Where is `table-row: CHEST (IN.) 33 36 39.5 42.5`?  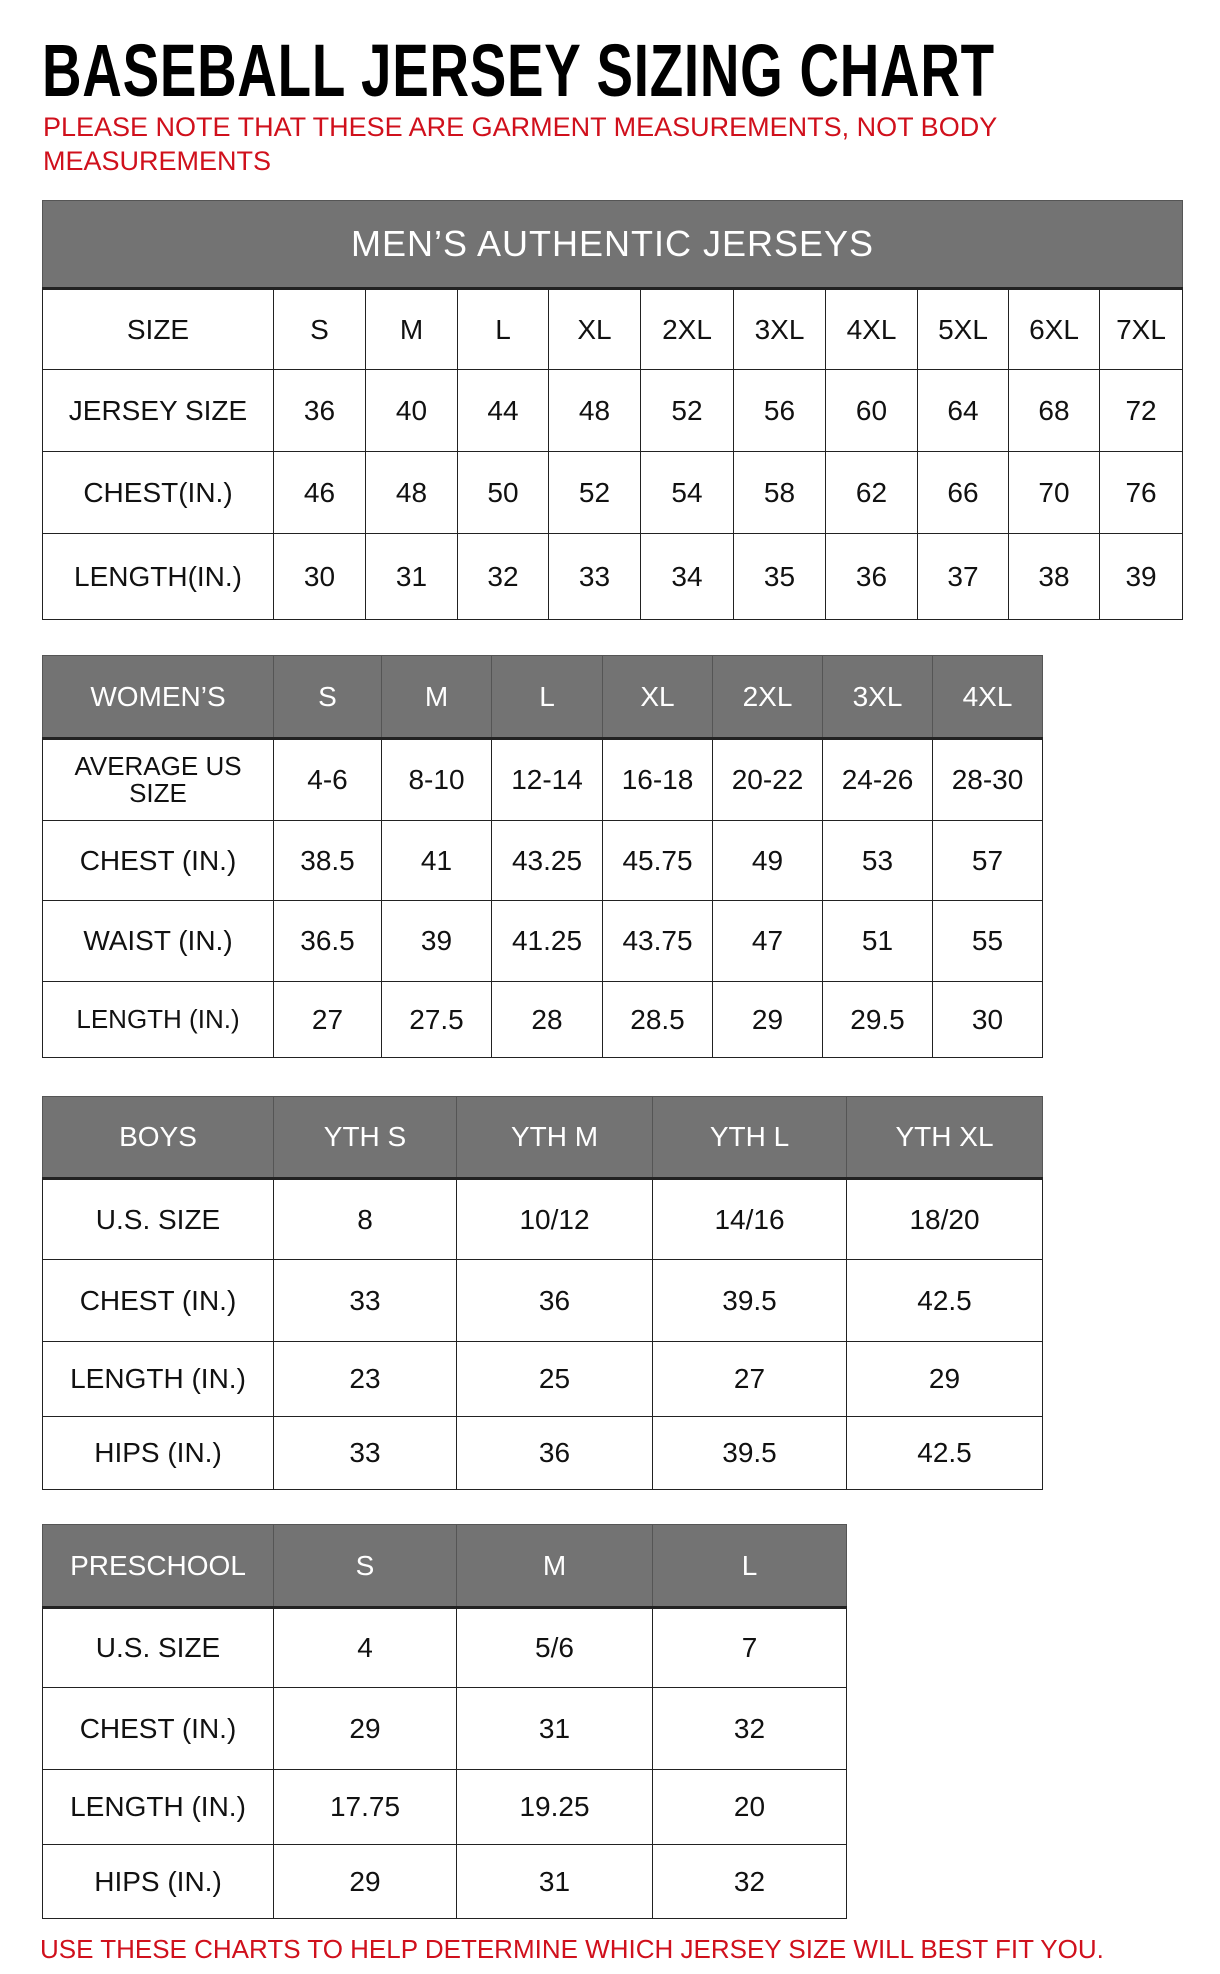
table-row: CHEST (IN.) 33 36 39.5 42.5 is located at coordinates (542, 1300).